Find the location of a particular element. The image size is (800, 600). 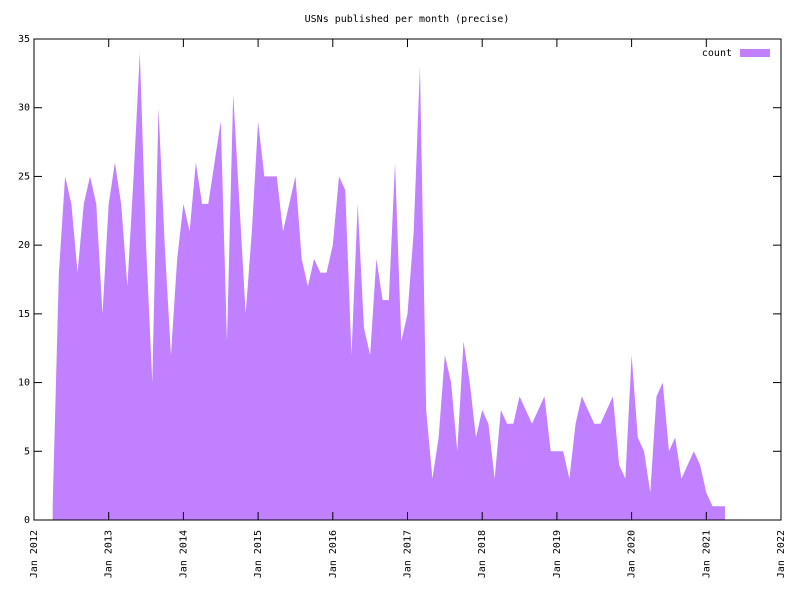

x-tick-label: Jan 2019 is located at coordinates (557, 554).